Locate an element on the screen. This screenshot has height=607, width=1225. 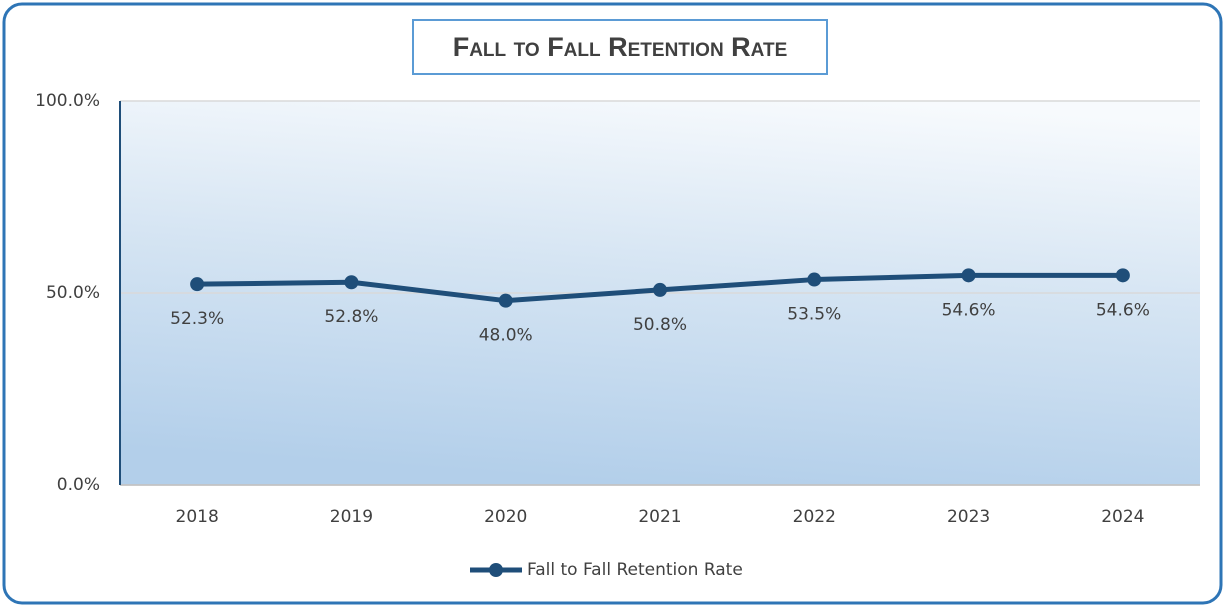
x-tick-label: 2024 is located at coordinates (1122, 517).